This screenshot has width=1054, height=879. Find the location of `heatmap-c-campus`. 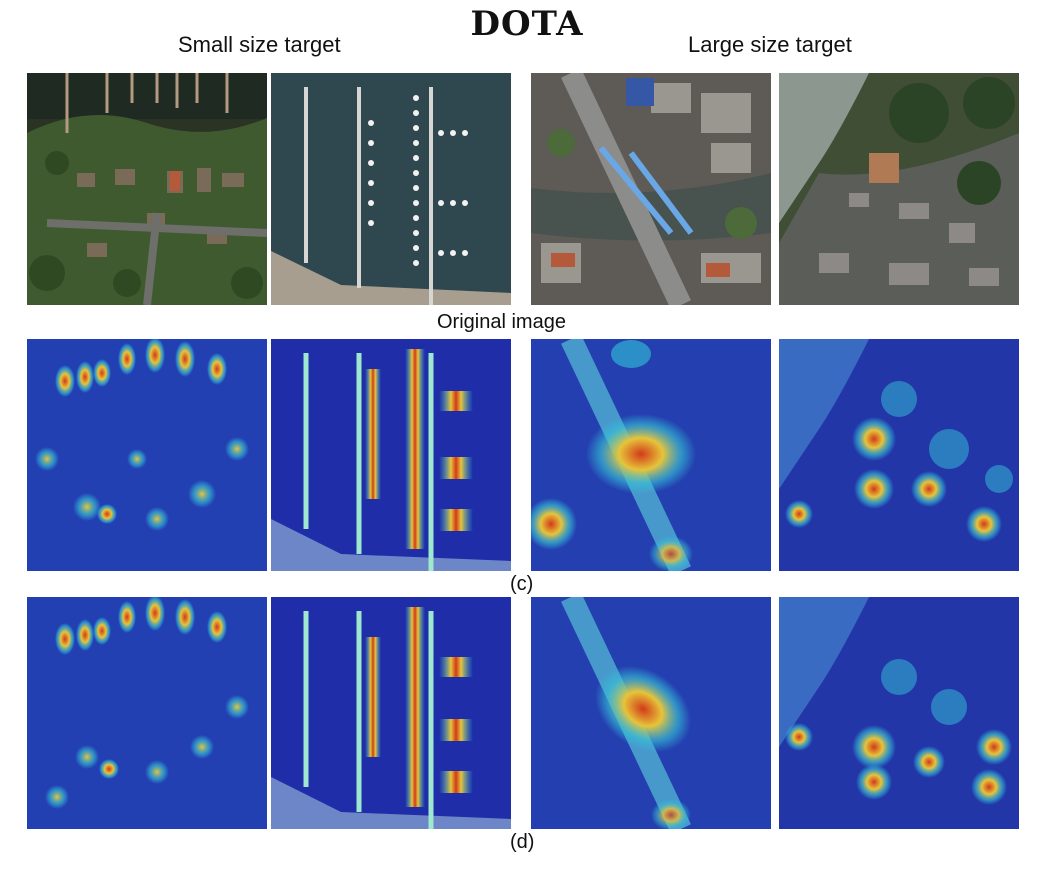

heatmap-c-campus is located at coordinates (899, 455).